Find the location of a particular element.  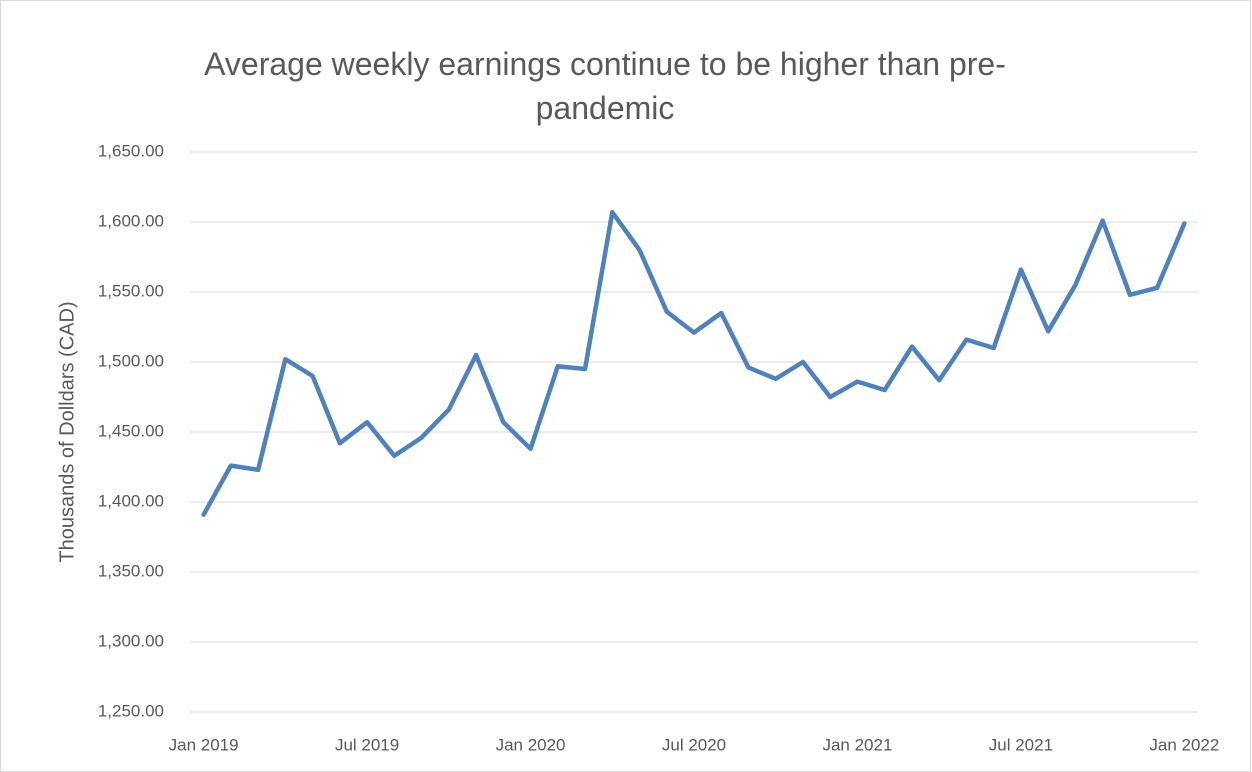

y-tick-label: 1,400.00 is located at coordinates (131, 500).